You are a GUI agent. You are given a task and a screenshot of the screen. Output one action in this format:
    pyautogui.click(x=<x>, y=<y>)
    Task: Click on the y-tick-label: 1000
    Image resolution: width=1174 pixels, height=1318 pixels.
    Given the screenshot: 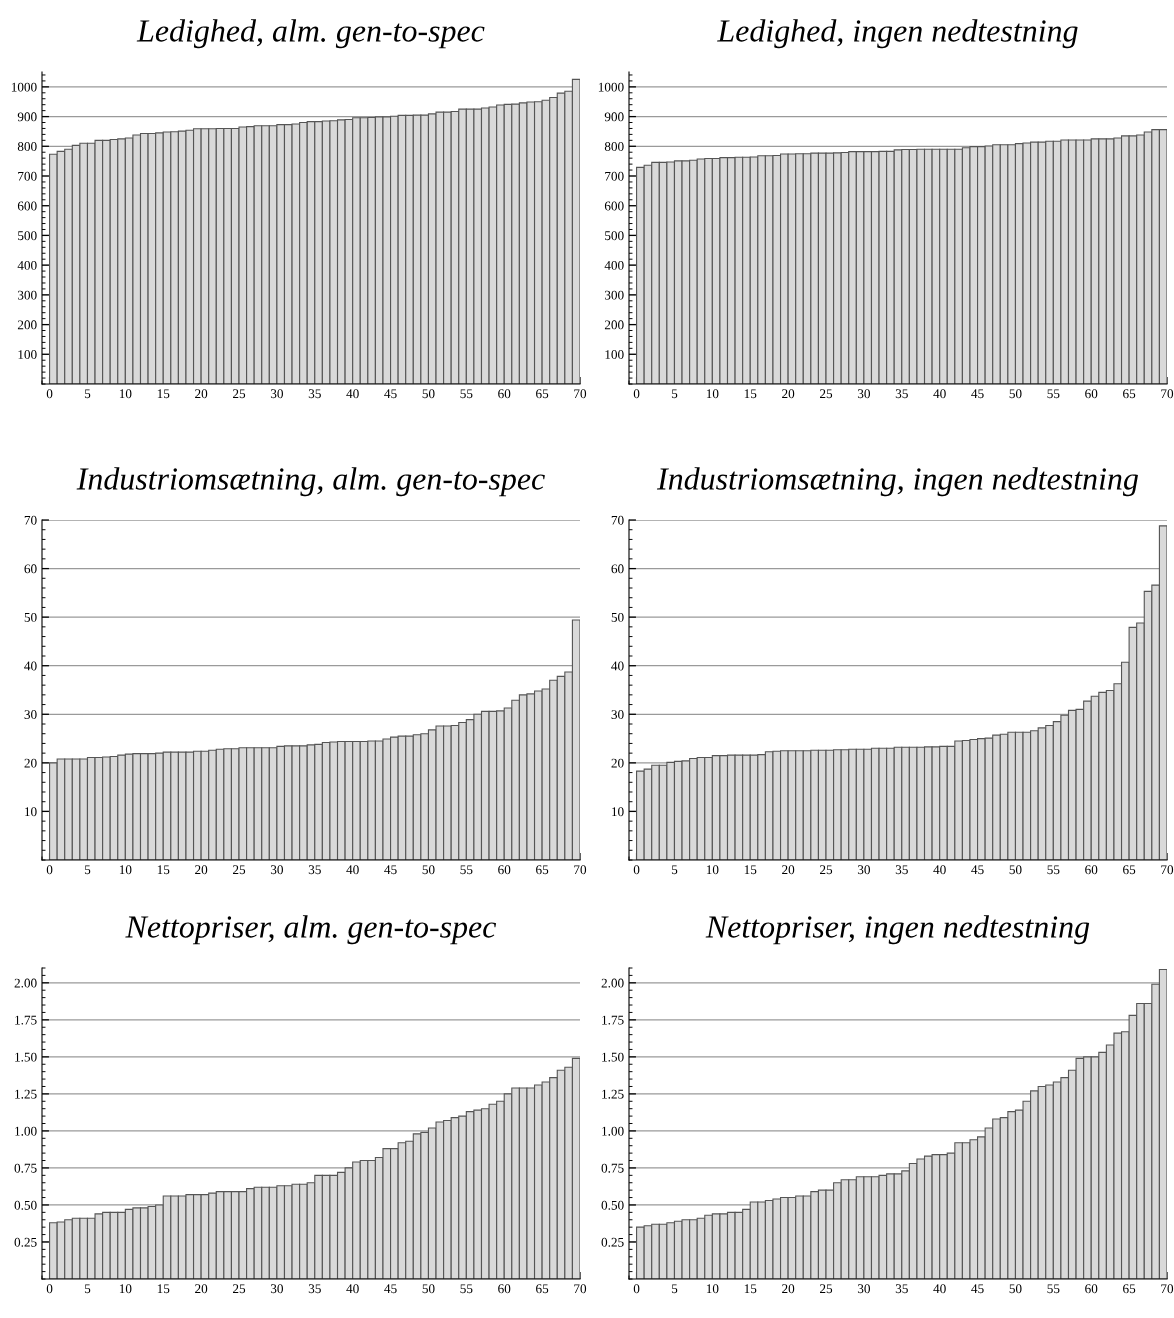 What is the action you would take?
    pyautogui.click(x=24, y=87)
    